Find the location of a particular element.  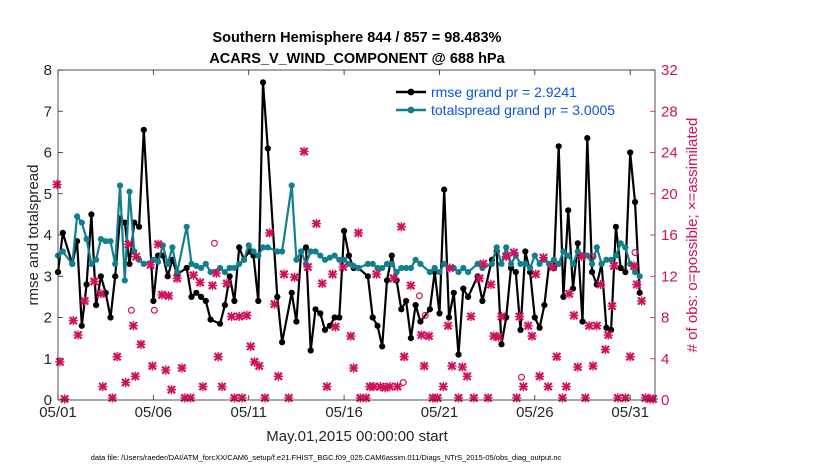

chart-title: Southern Hemisphere 844 / 857 = 98.483% is located at coordinates (357, 38).